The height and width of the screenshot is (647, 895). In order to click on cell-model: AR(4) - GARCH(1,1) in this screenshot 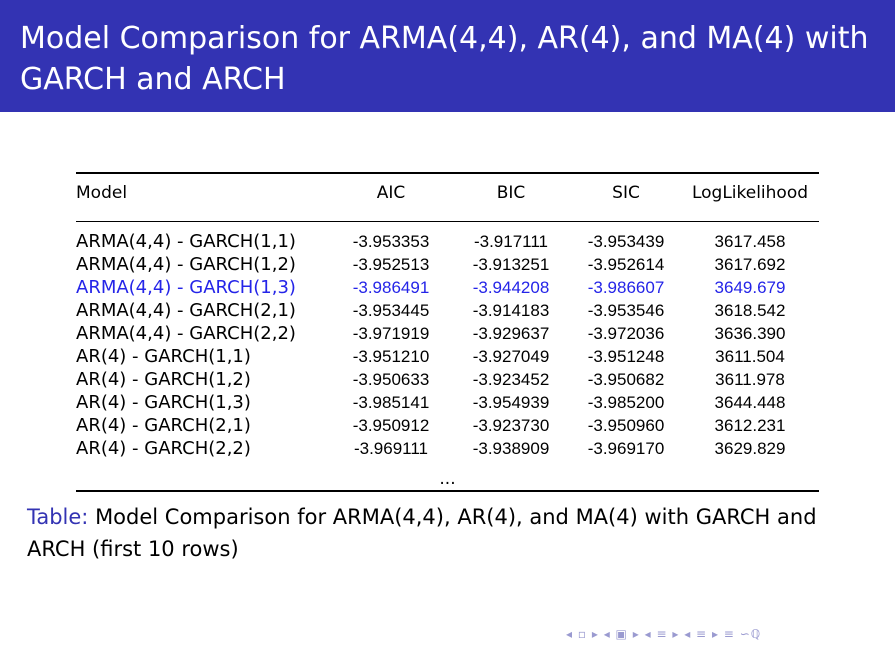, I will do `click(163, 356)`.